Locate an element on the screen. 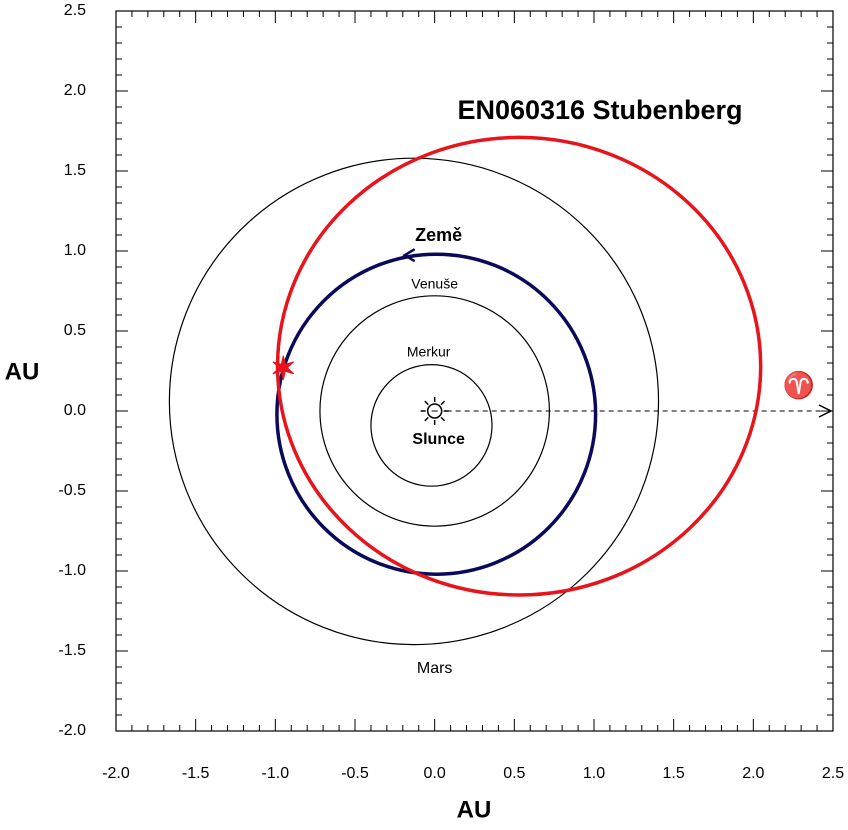 This screenshot has height=830, width=848. x-axis-label: AU is located at coordinates (474, 809).